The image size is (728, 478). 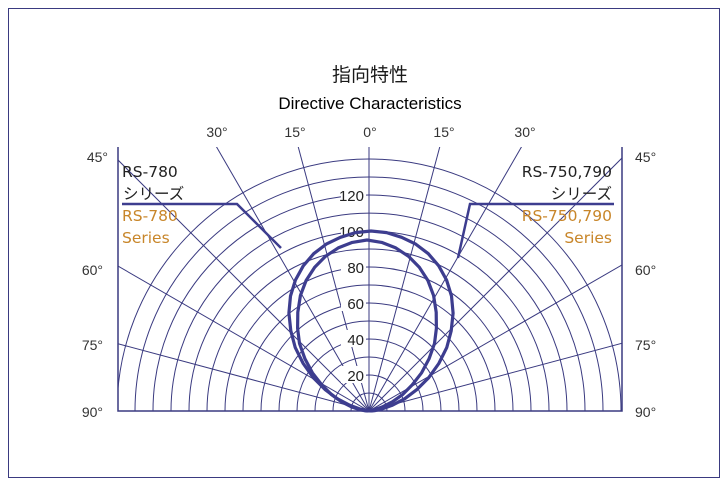 I want to click on legend-rs750-name-color: RS-750,790, so click(x=567, y=216).